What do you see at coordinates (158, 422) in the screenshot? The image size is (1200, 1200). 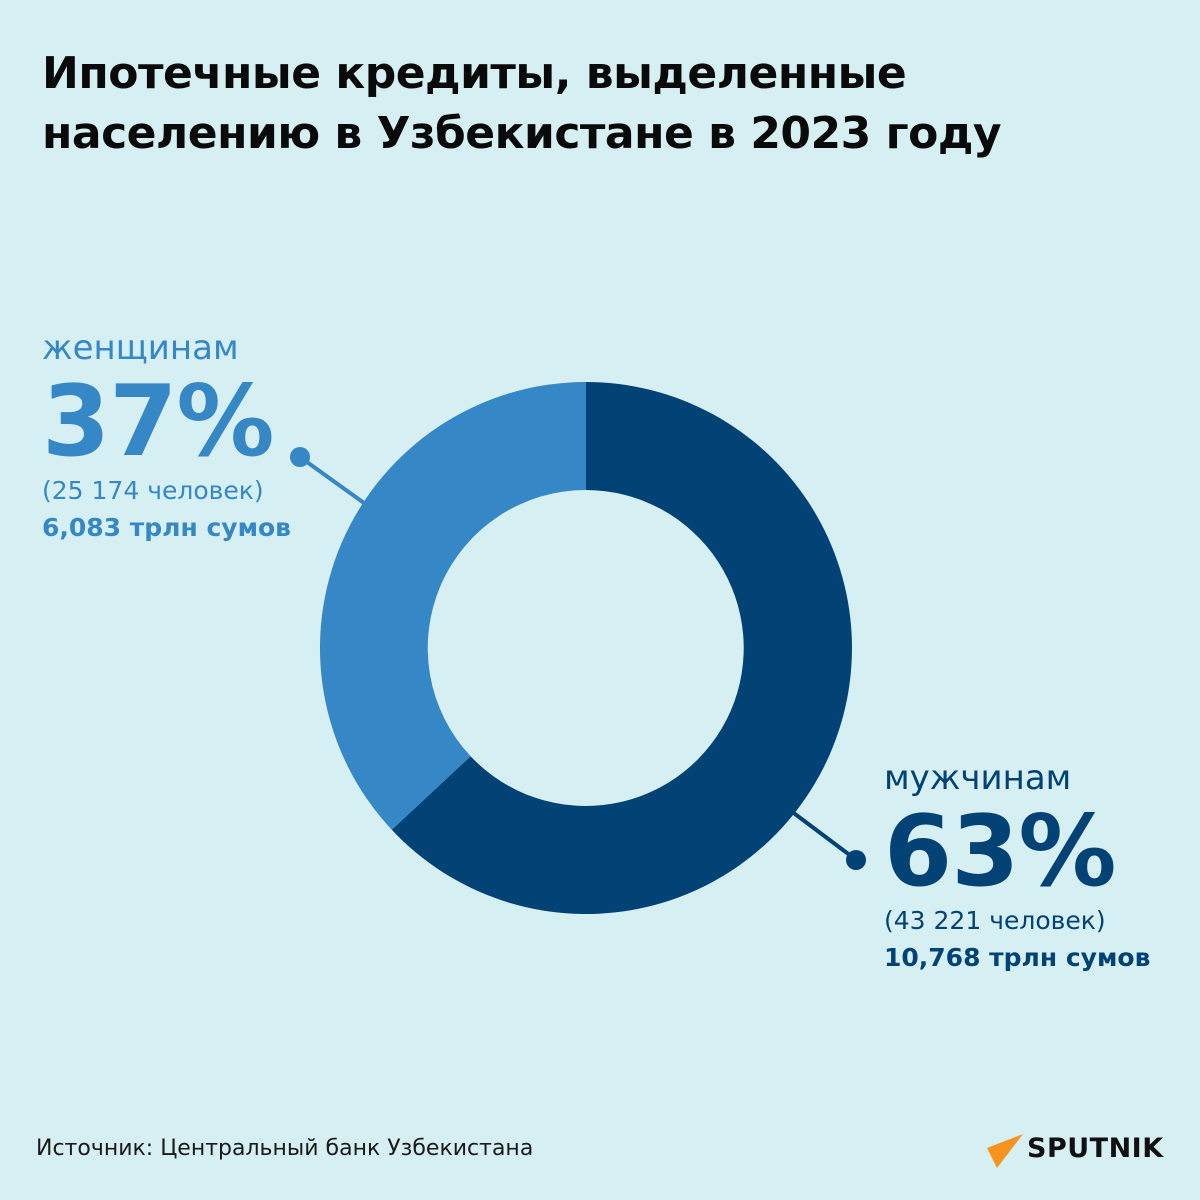 I see `label-women-percent: 37%` at bounding box center [158, 422].